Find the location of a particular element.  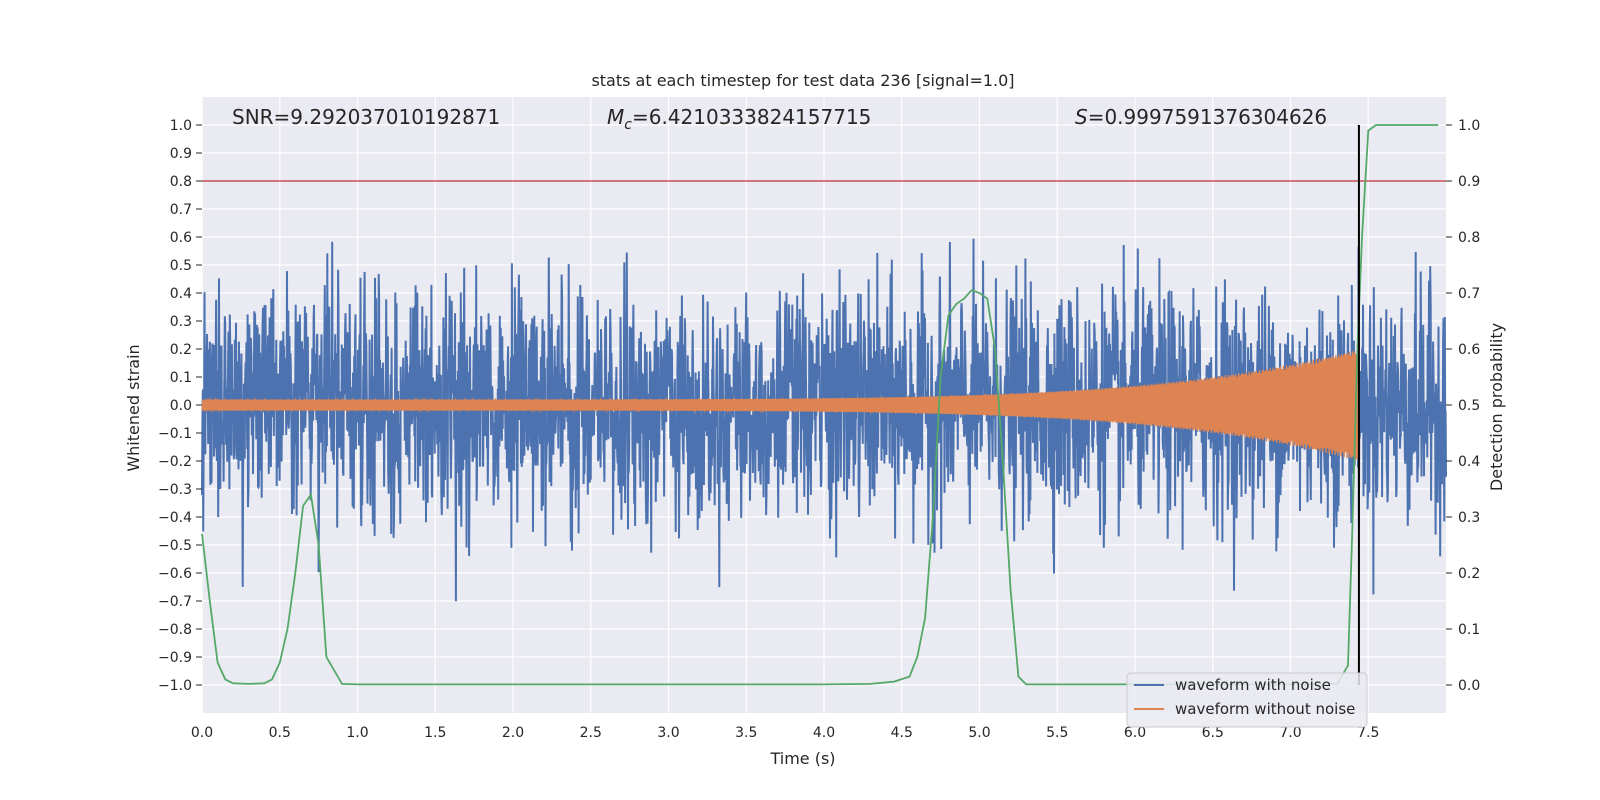

y-tick-label: 0.1 is located at coordinates (181, 378).